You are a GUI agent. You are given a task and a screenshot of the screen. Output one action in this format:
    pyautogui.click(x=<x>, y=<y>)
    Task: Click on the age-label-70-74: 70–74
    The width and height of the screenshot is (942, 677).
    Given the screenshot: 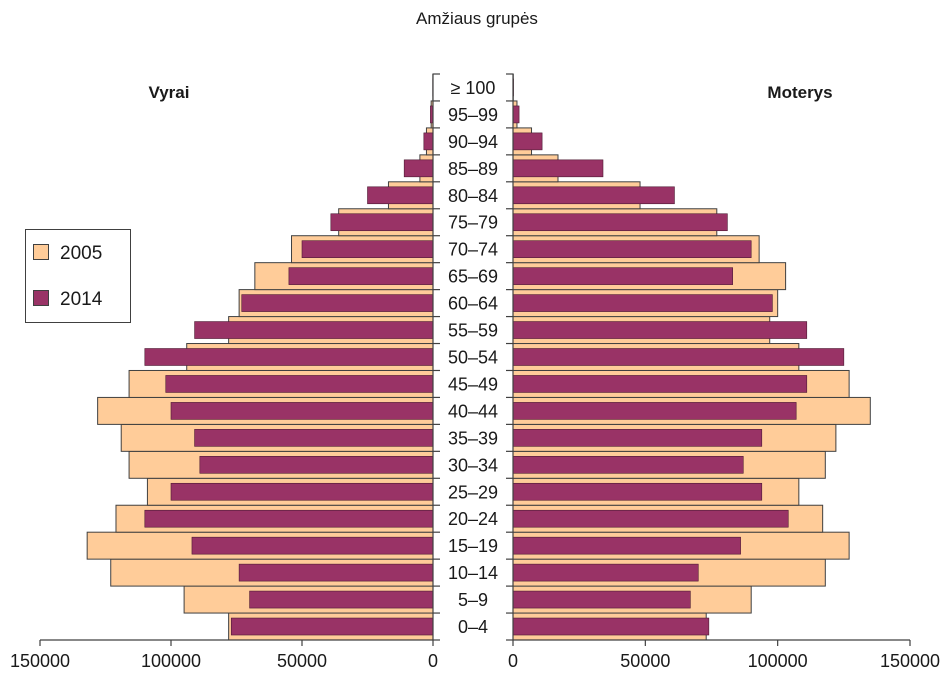 What is the action you would take?
    pyautogui.click(x=473, y=250)
    